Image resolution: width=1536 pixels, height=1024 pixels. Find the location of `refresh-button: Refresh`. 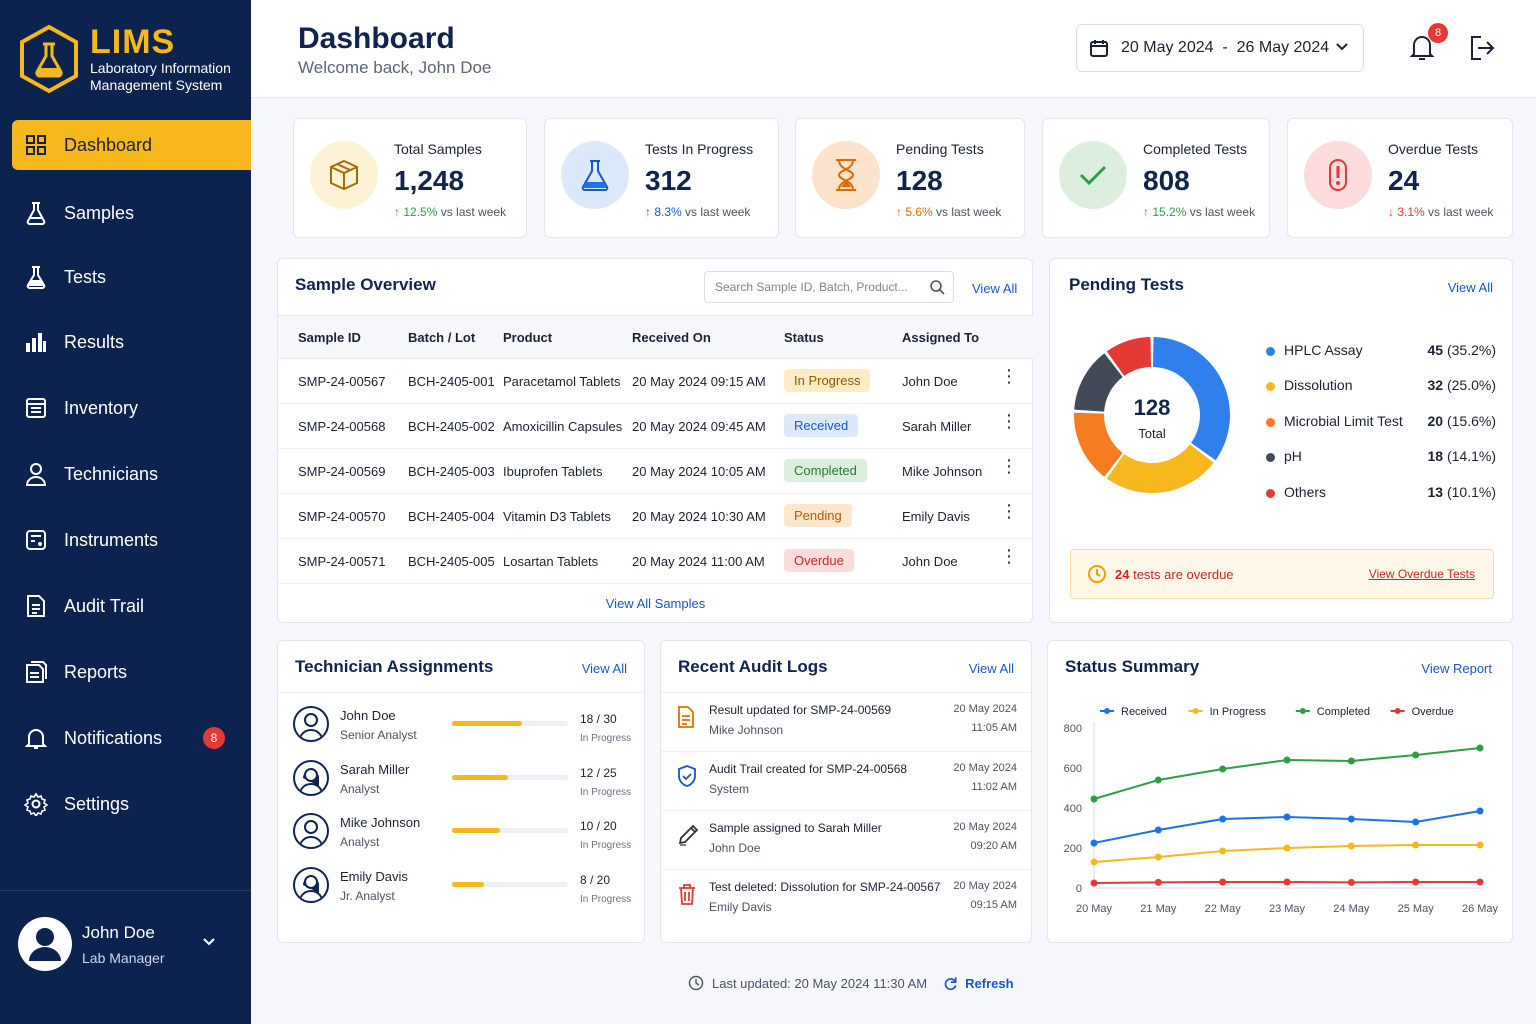

refresh-button: Refresh is located at coordinates (978, 983).